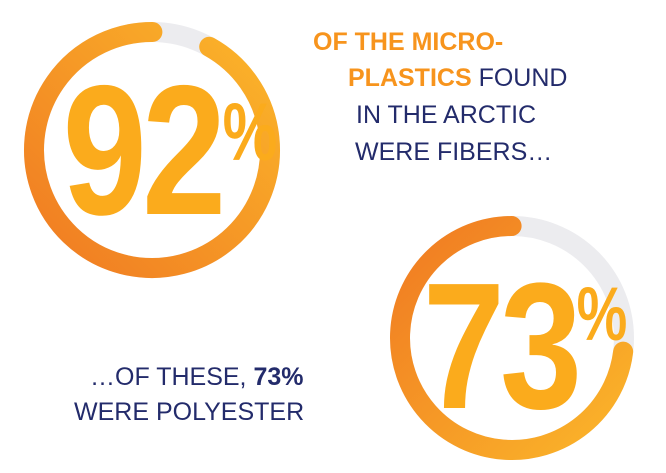  I want to click on caption-line: OF THE MICRO-, so click(408, 42).